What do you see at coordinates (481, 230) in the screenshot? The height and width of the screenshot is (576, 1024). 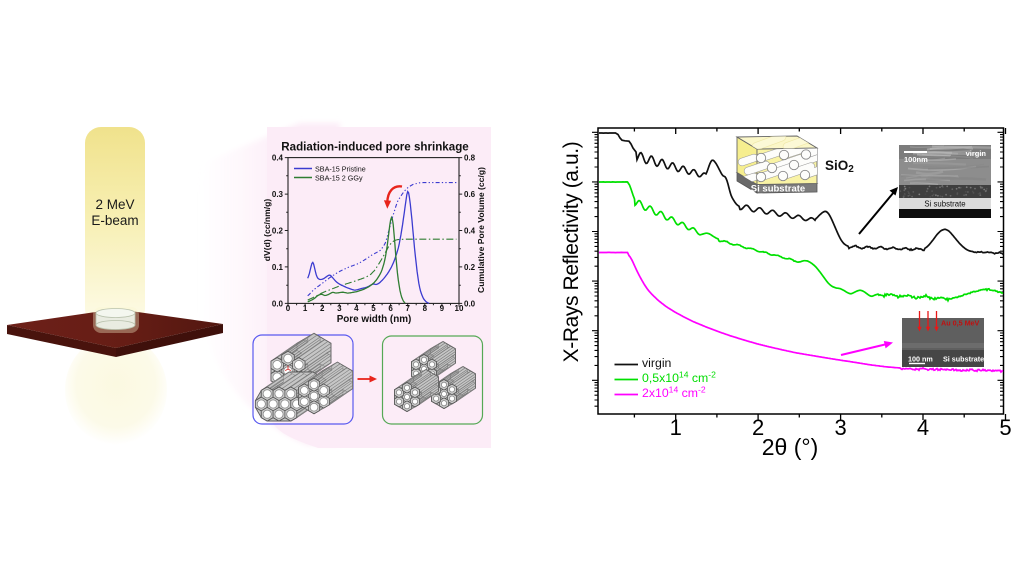 I see `svg-text: Cumulative Pore Volume (cc/g)` at bounding box center [481, 230].